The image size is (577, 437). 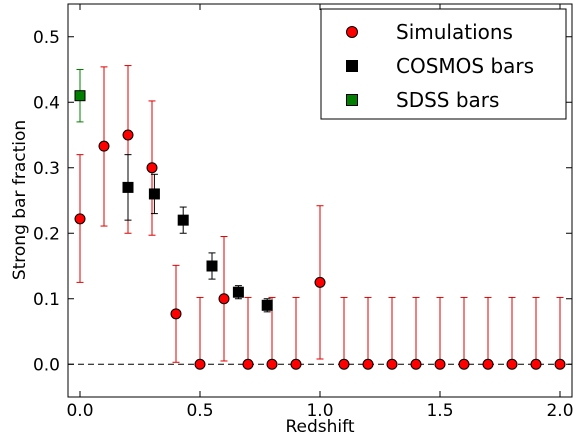 I want to click on y-axis-title: Strong bar fraction, so click(x=20, y=200).